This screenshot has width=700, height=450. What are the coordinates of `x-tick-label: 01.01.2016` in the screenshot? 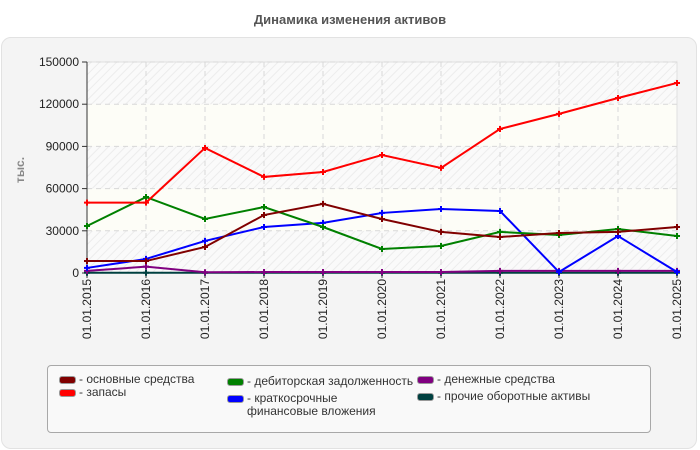 It's located at (146, 309).